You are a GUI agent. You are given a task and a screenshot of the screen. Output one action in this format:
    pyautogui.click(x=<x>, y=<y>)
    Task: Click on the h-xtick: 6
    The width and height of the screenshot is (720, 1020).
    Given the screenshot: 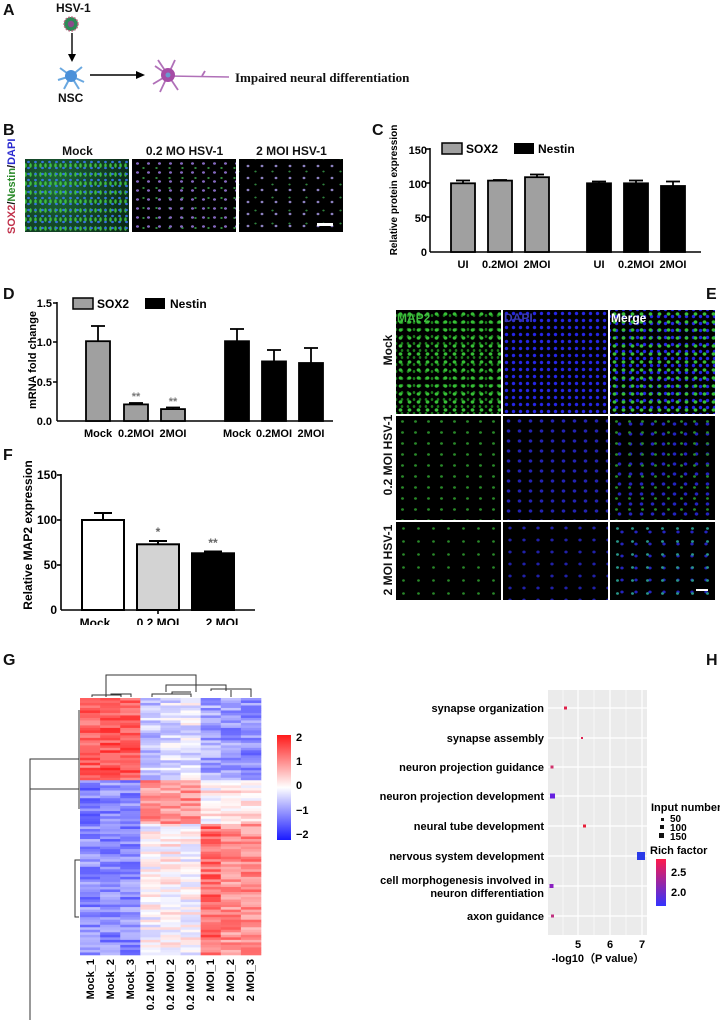 What is the action you would take?
    pyautogui.click(x=610, y=945)
    